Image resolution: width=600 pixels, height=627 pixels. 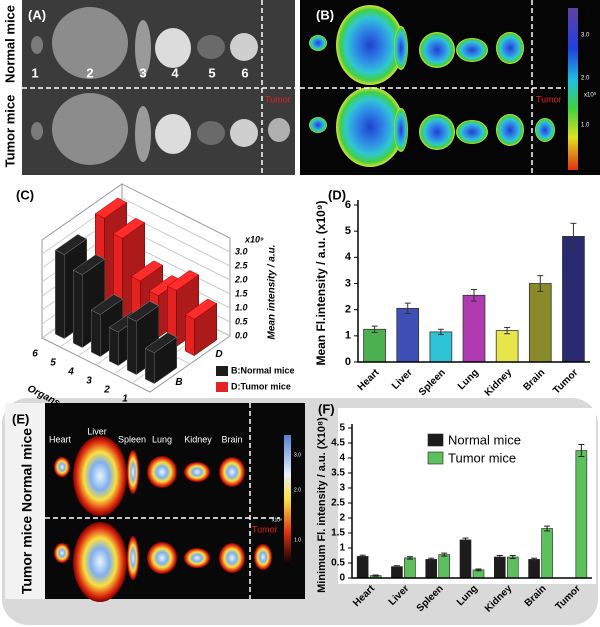 I want to click on colorbar, so click(x=573, y=89).